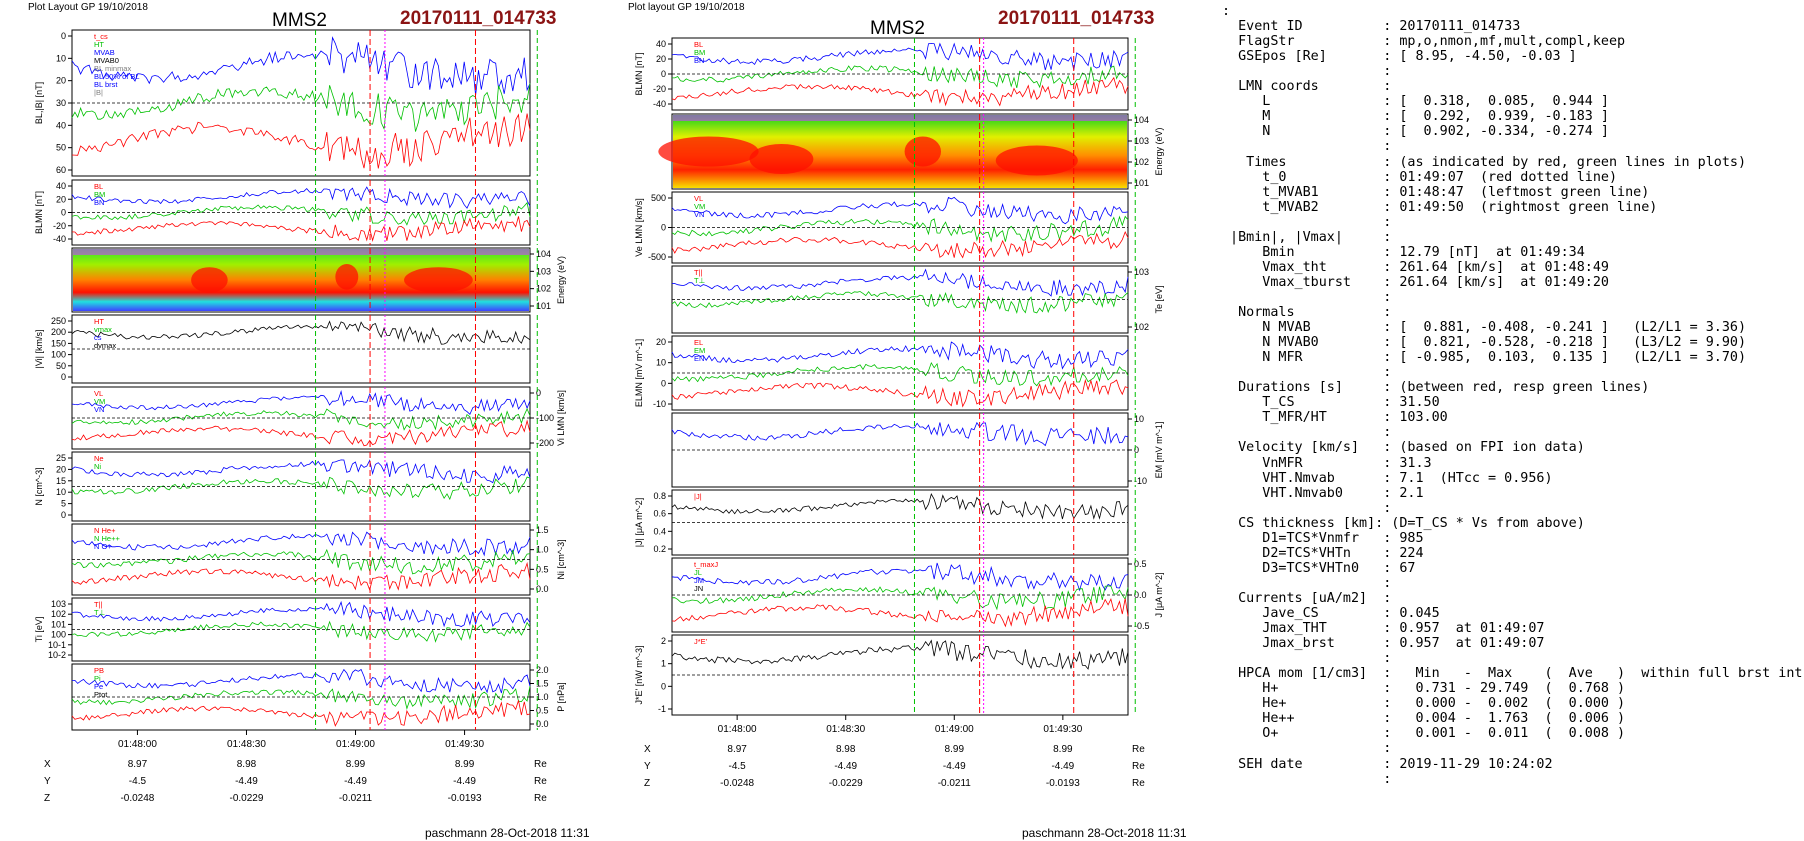 The height and width of the screenshot is (841, 1804). Describe the element at coordinates (355, 744) in the screenshot. I see `x-tick-label: 01:49:00` at that location.